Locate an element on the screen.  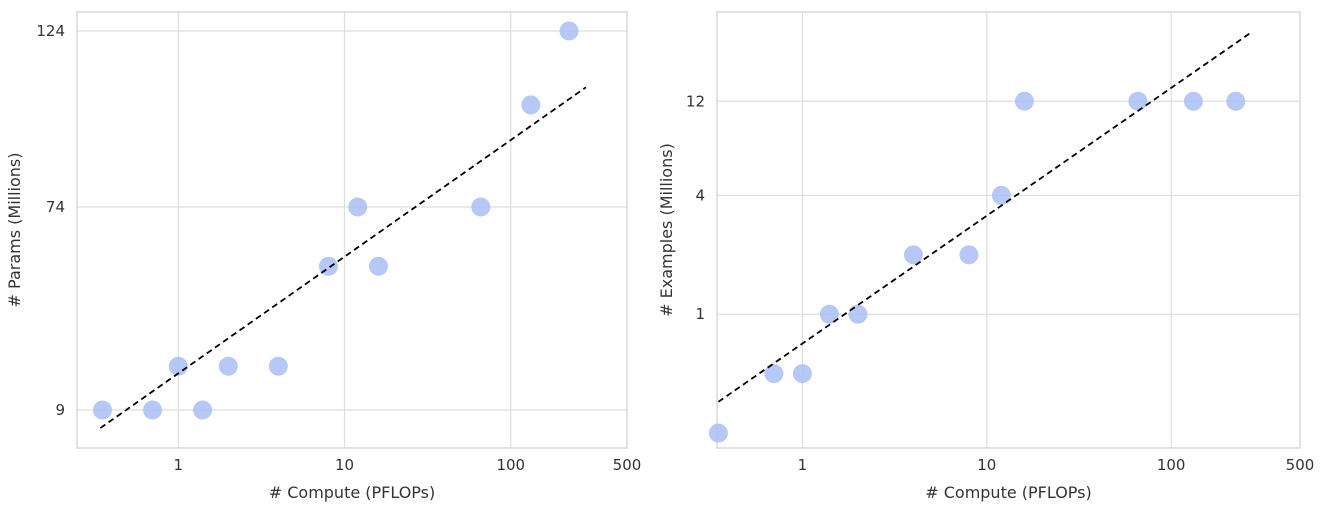
y-axis-label: # Examples (Millions) is located at coordinates (666, 230).